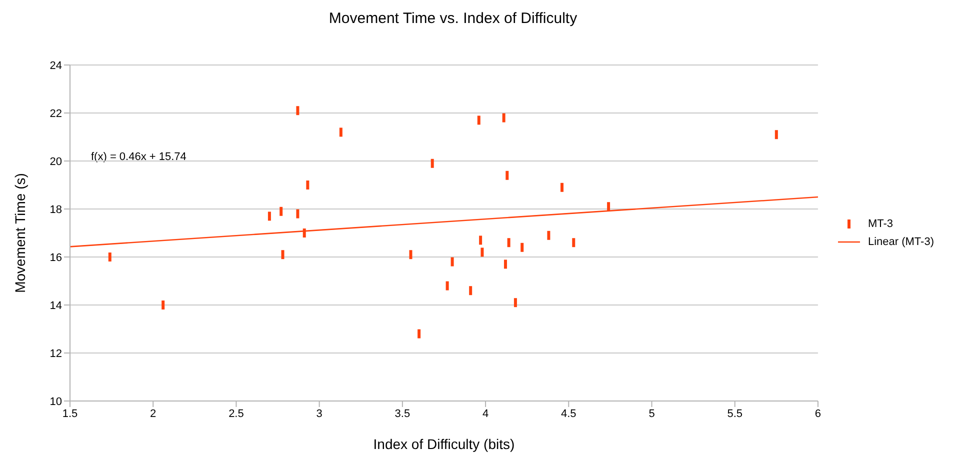 This screenshot has height=465, width=962. What do you see at coordinates (56, 162) in the screenshot?
I see `y-tick-label: 20` at bounding box center [56, 162].